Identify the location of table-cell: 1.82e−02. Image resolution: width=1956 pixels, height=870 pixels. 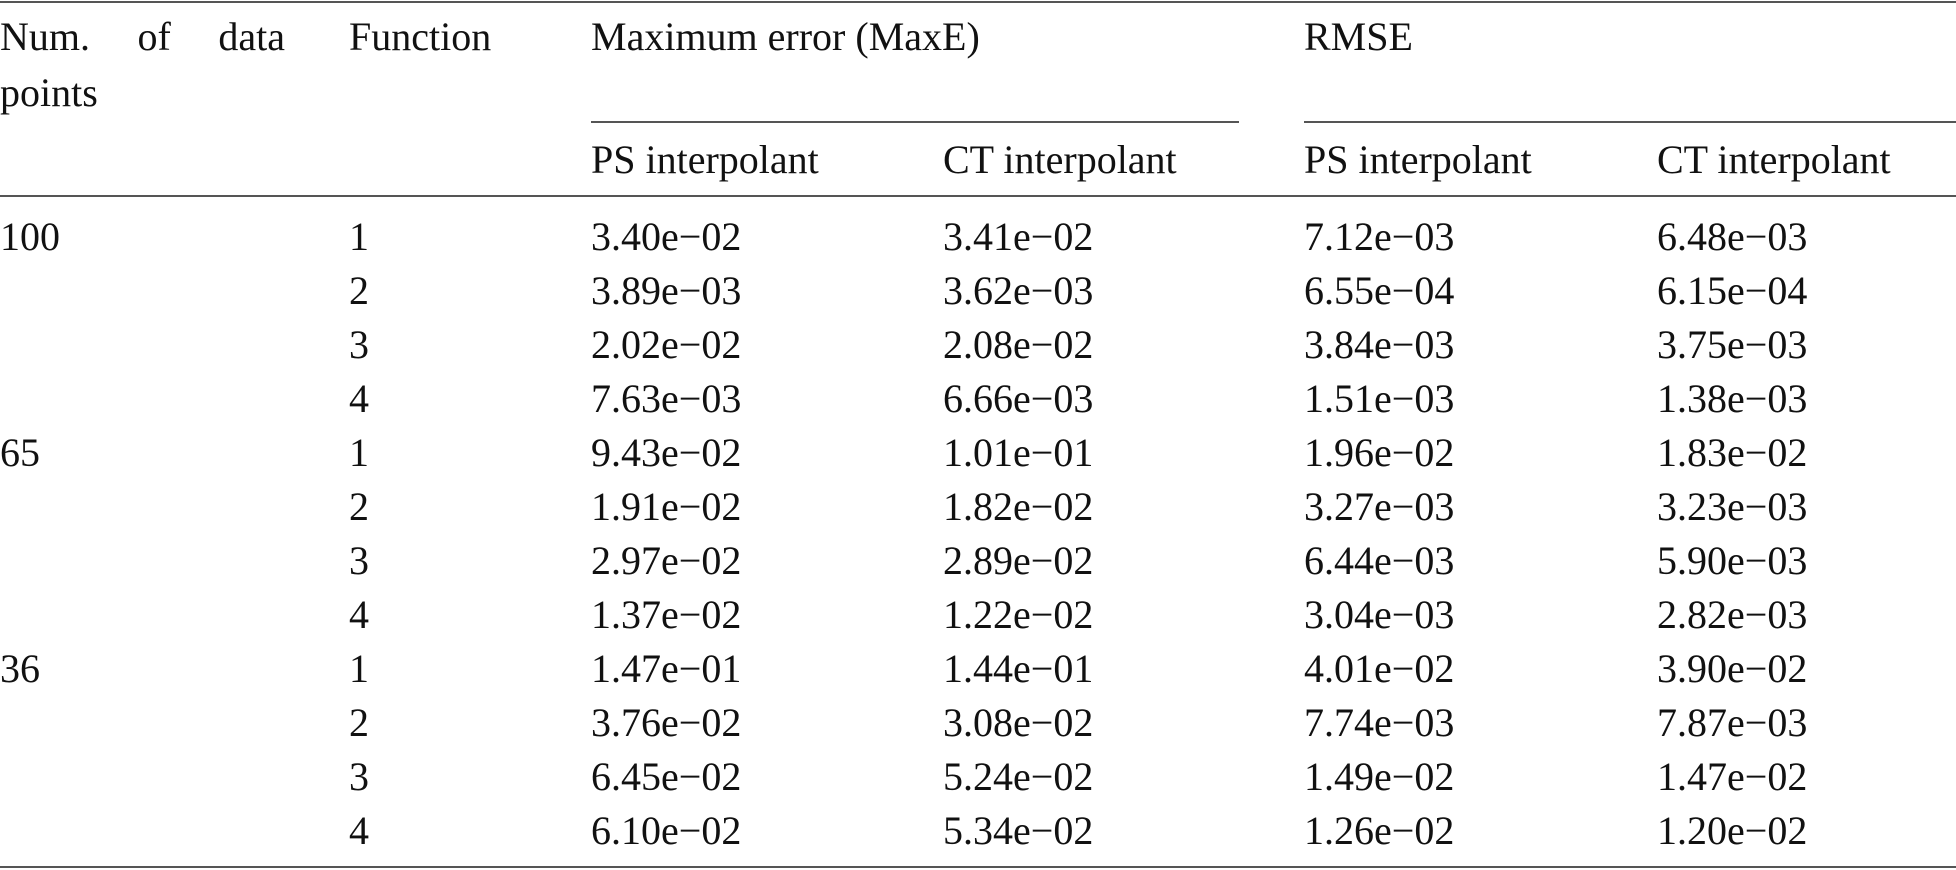
(1018, 506).